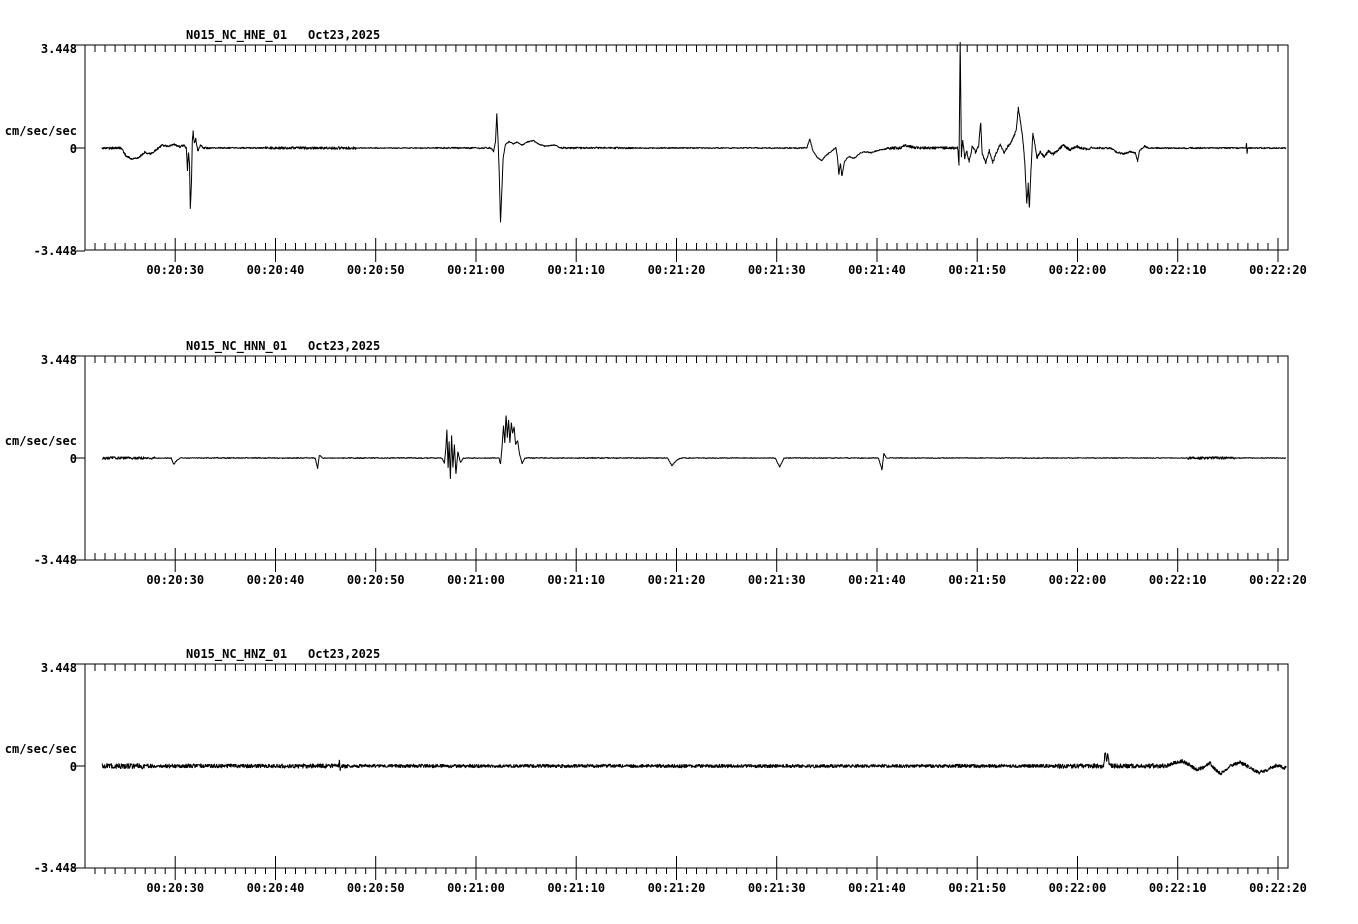 Image resolution: width=1358 pixels, height=924 pixels. I want to click on panel-title-station: N015_NC_HNN_01, so click(236, 346).